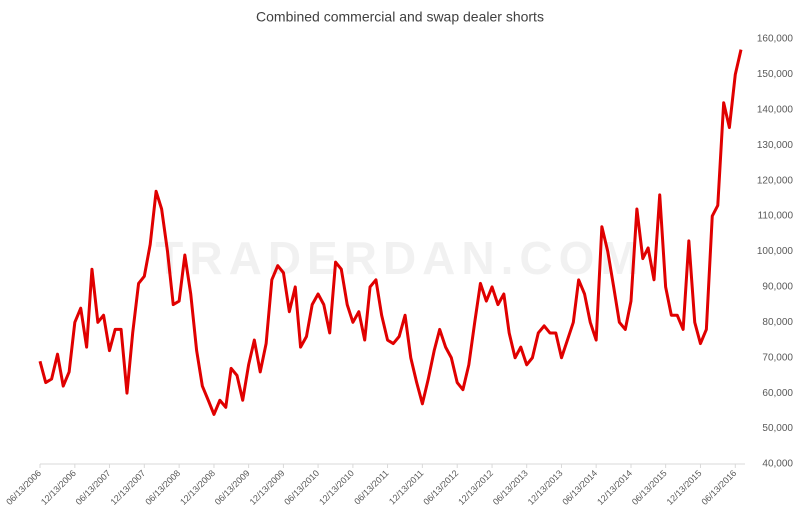  Describe the element at coordinates (775, 109) in the screenshot. I see `y-tick-label: 140,000` at that location.